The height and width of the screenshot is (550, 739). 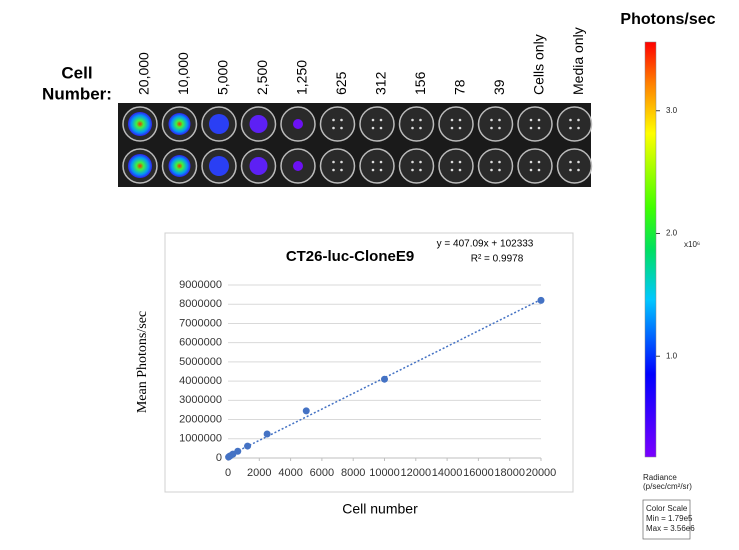 I want to click on y-tick-label: 1000000, so click(x=200, y=439).